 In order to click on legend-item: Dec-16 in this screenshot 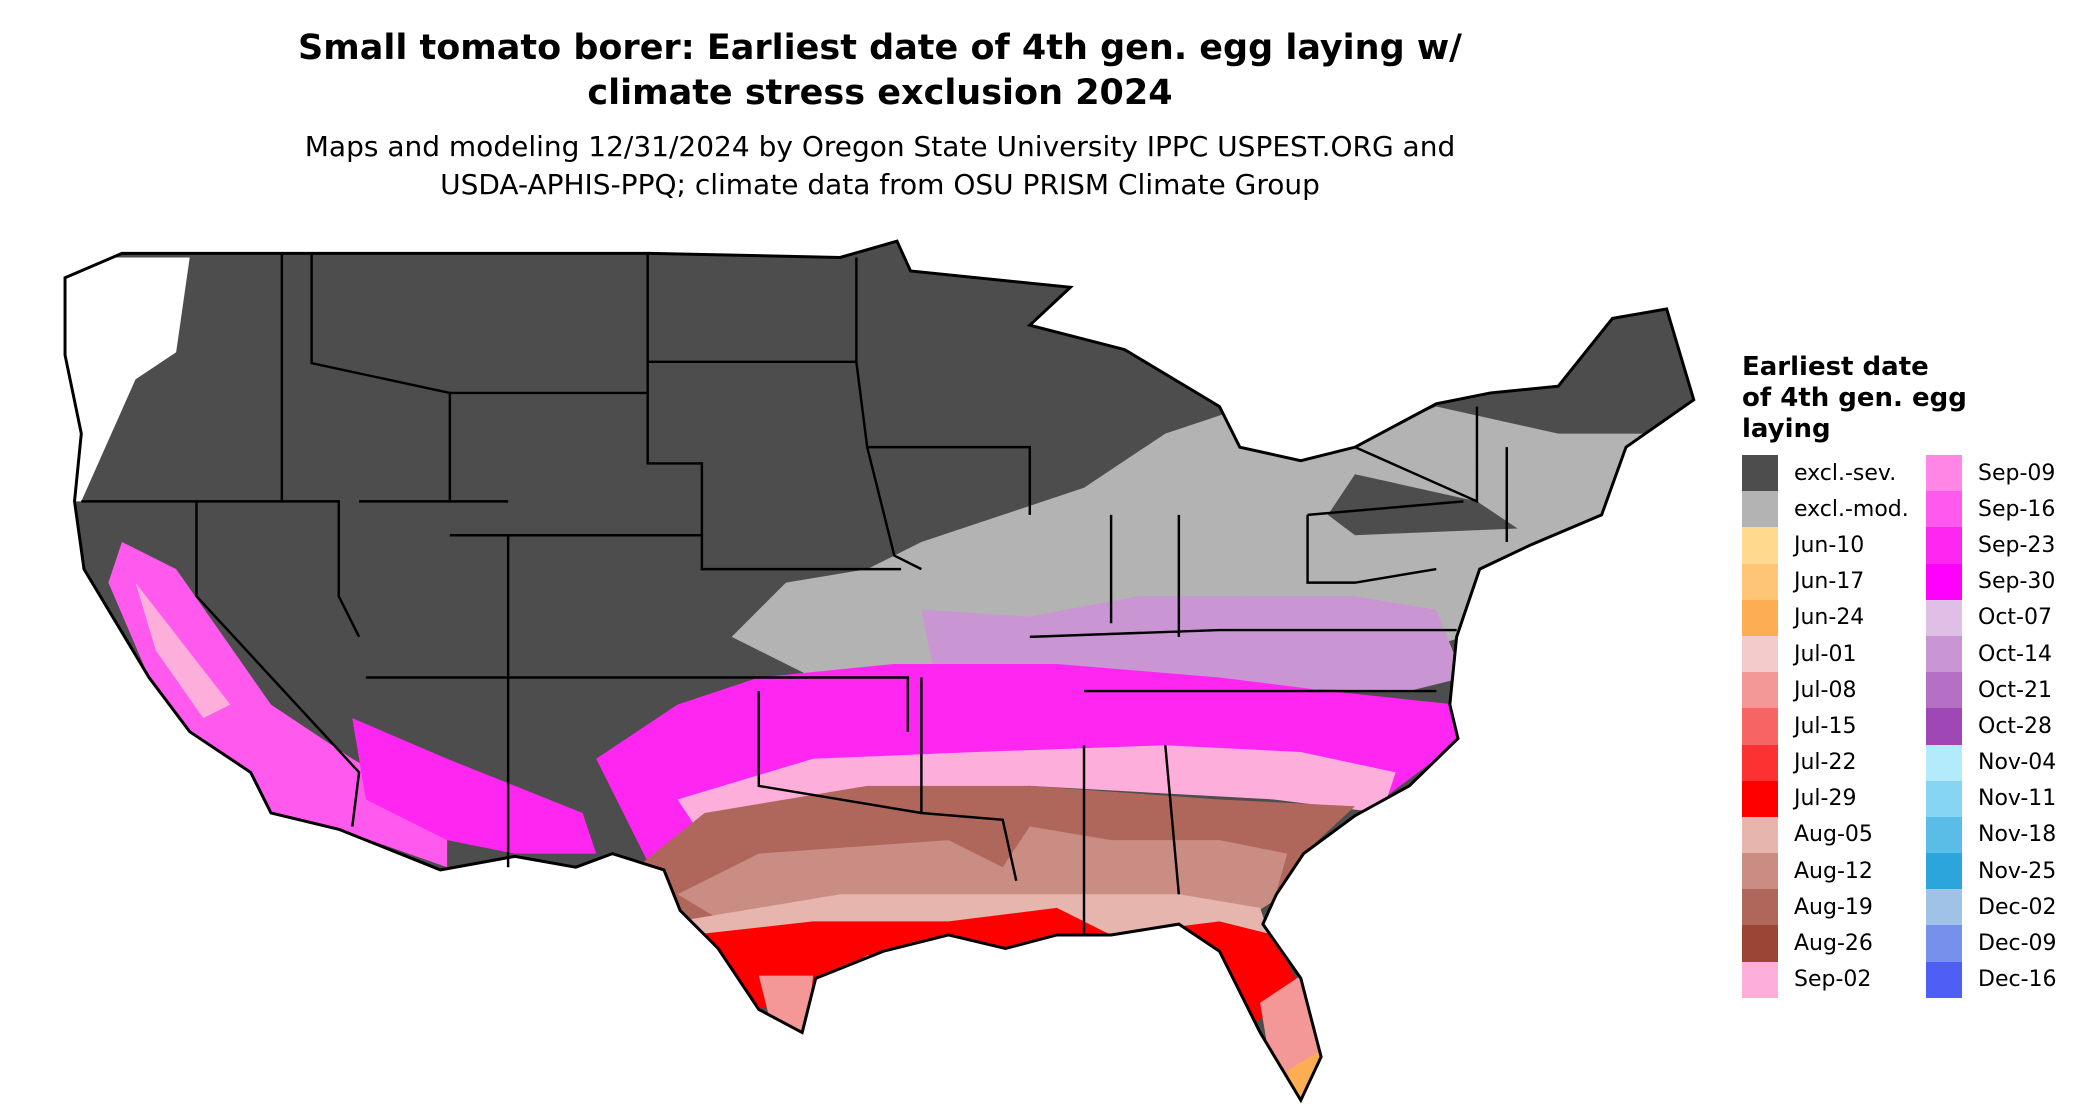, I will do `click(1991, 979)`.